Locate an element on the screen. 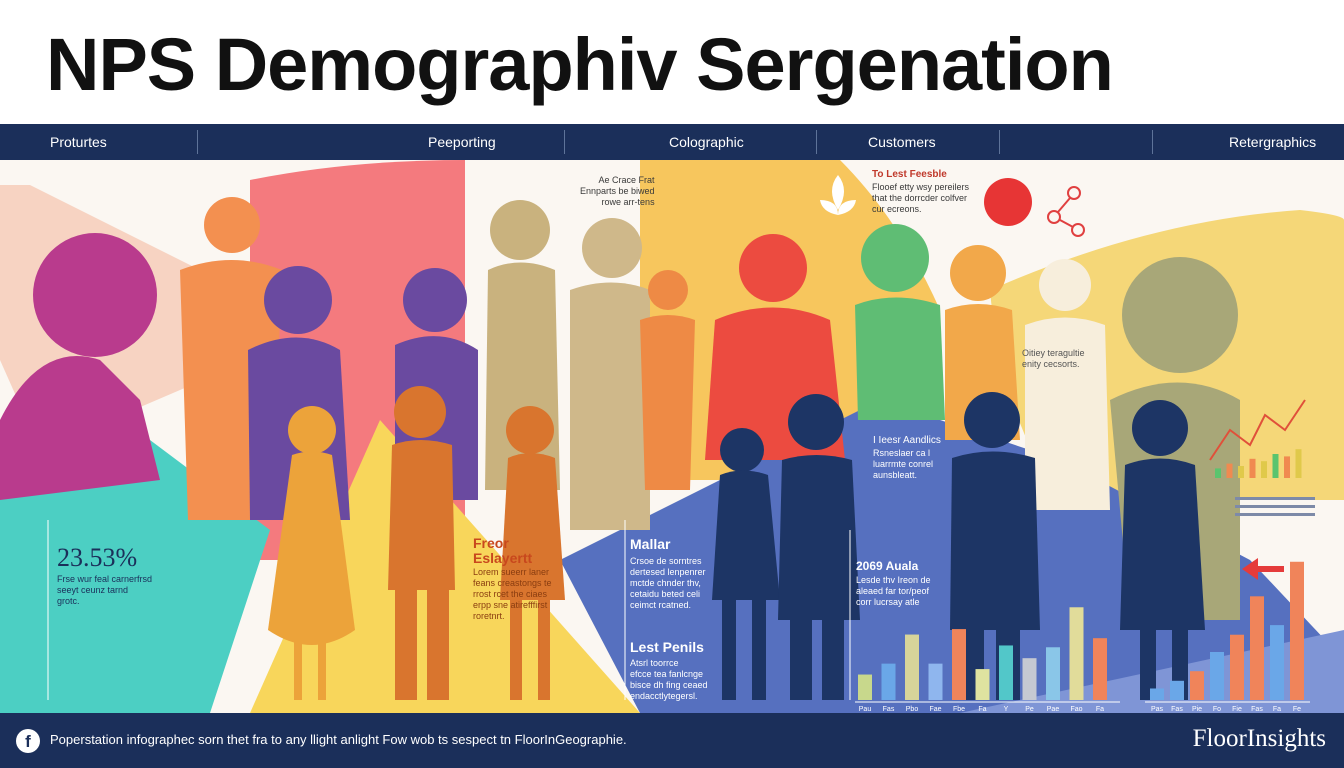 The width and height of the screenshot is (1344, 768). tick-label: Fbe is located at coordinates (959, 709).